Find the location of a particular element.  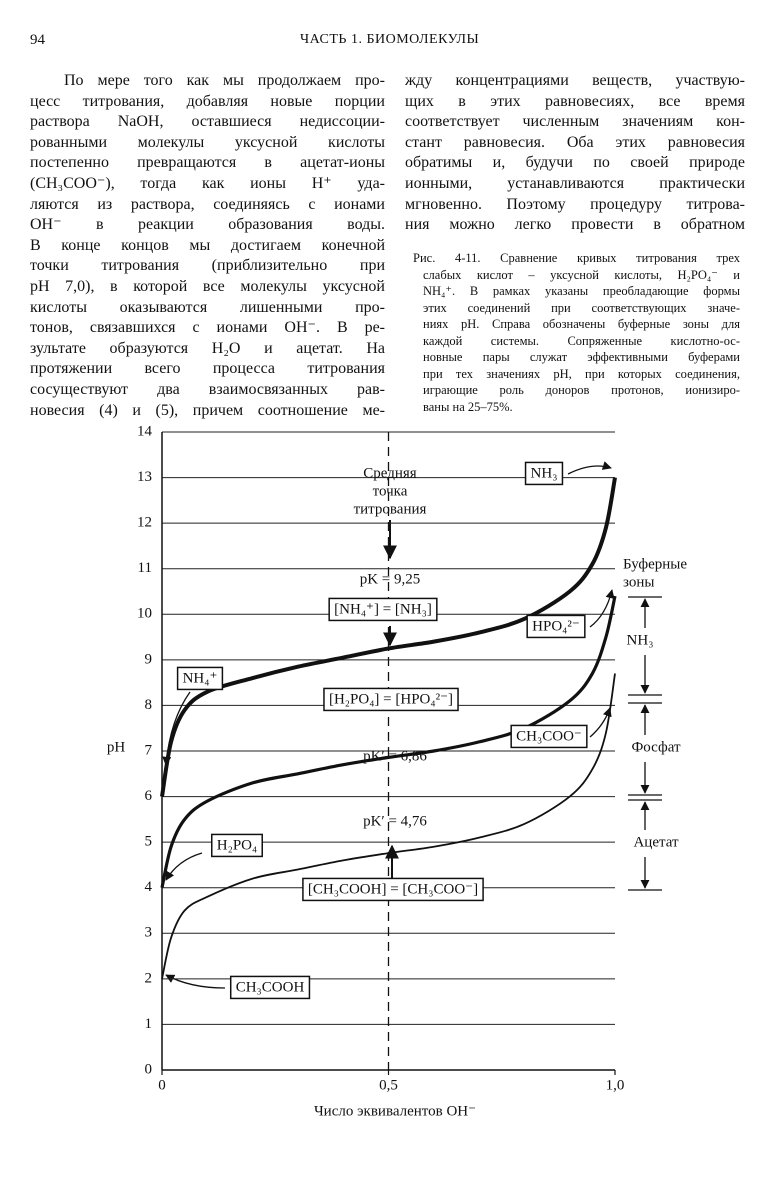

text-line: ваны на 25–75%. is located at coordinates (468, 406).